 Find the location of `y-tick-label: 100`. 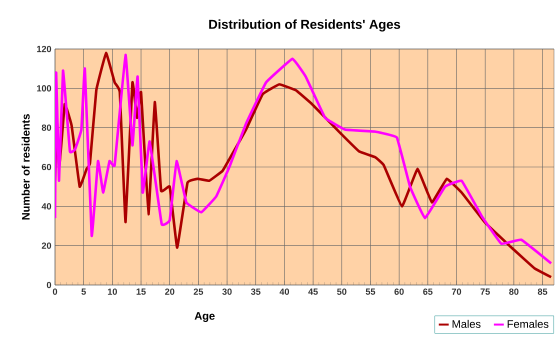

y-tick-label: 100 is located at coordinates (44, 88).